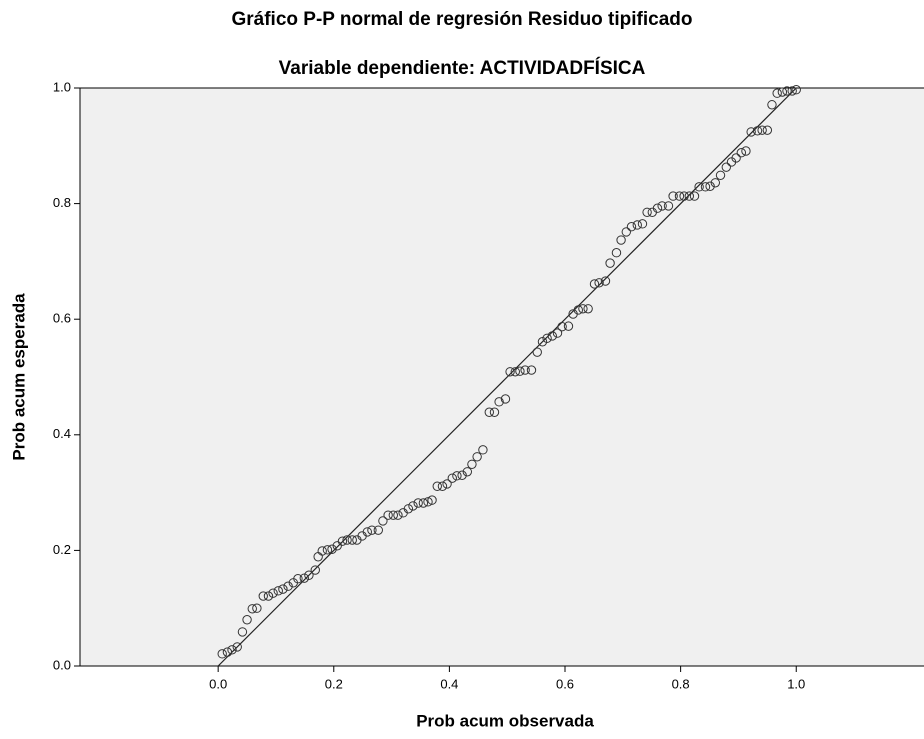  What do you see at coordinates (796, 683) in the screenshot?
I see `x-tick-label: 1.0` at bounding box center [796, 683].